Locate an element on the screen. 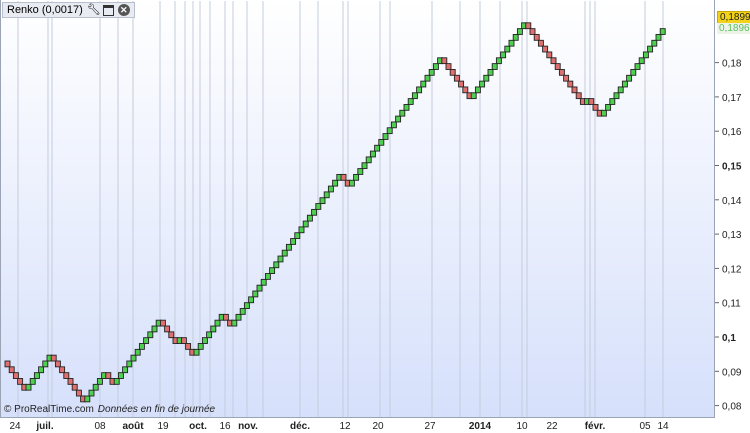 The image size is (750, 433). x-tick-label: déc. is located at coordinates (300, 426).